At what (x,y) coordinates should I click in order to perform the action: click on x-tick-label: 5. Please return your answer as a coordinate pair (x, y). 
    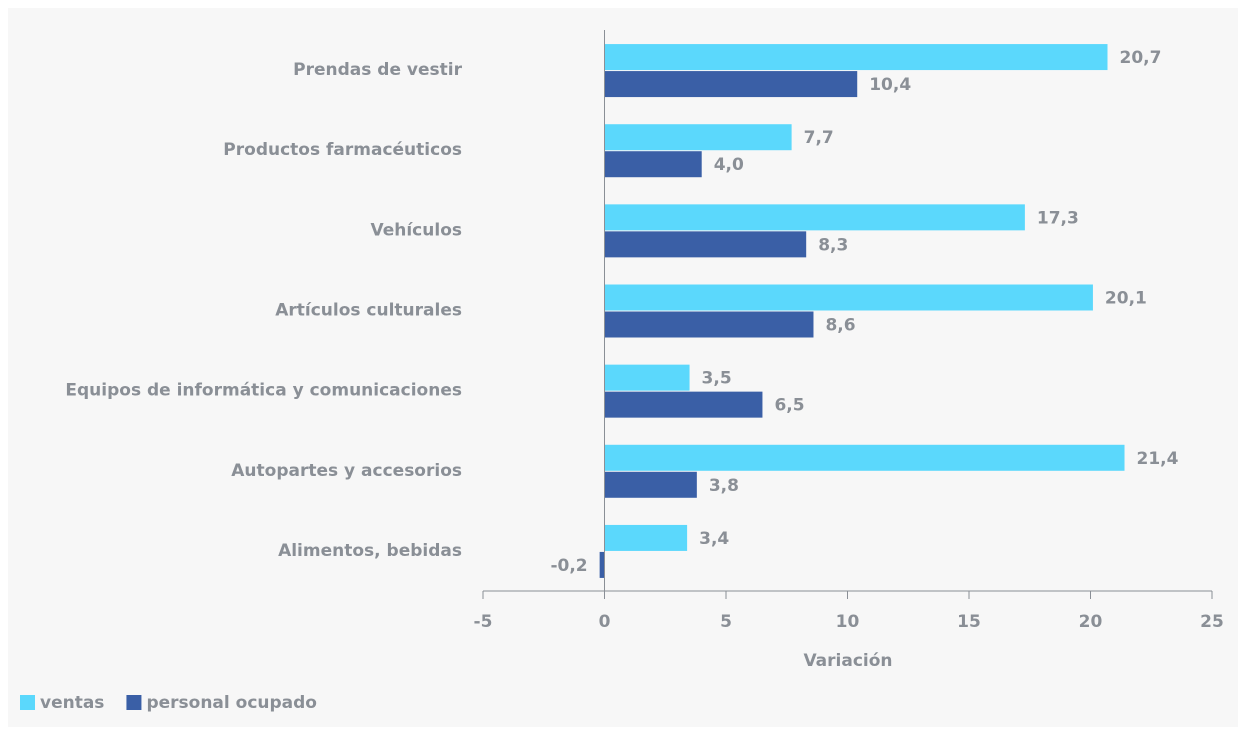
    Looking at the image, I should click on (726, 622).